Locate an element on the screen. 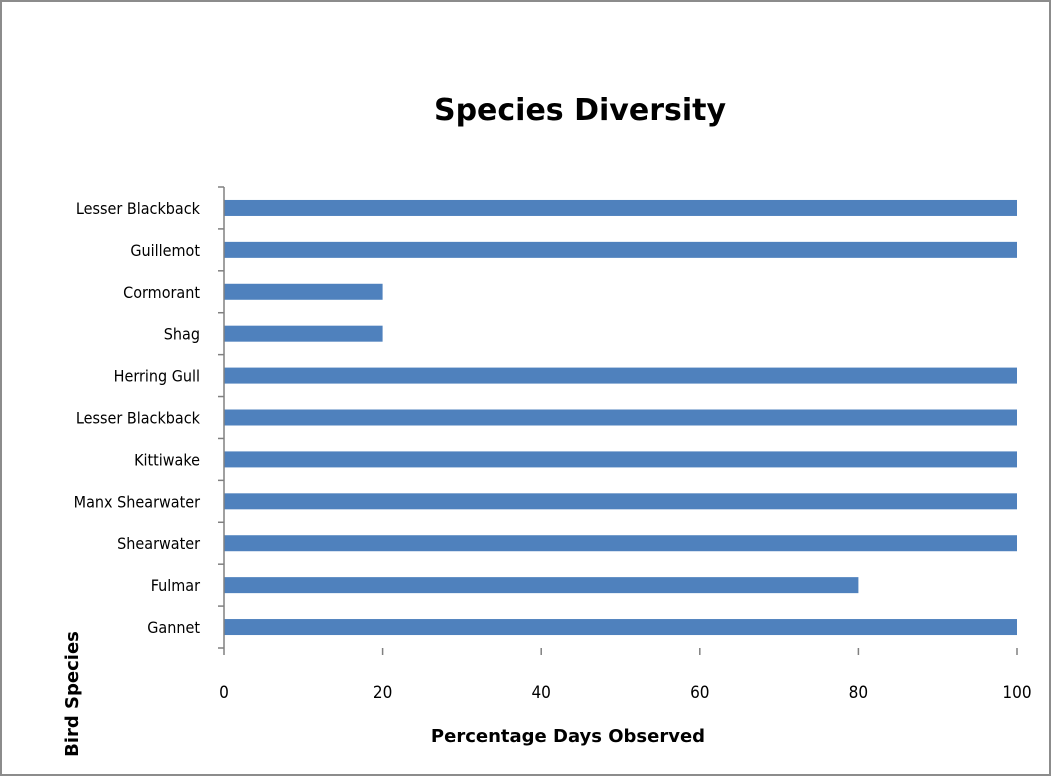 The image size is (1051, 778). x-tick-label-1: 20 is located at coordinates (382, 693).